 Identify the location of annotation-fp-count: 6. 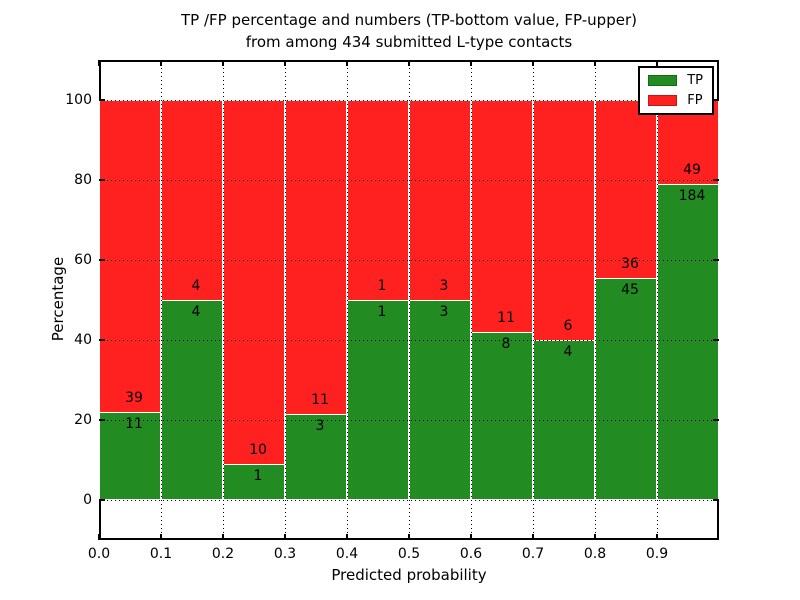
(568, 326).